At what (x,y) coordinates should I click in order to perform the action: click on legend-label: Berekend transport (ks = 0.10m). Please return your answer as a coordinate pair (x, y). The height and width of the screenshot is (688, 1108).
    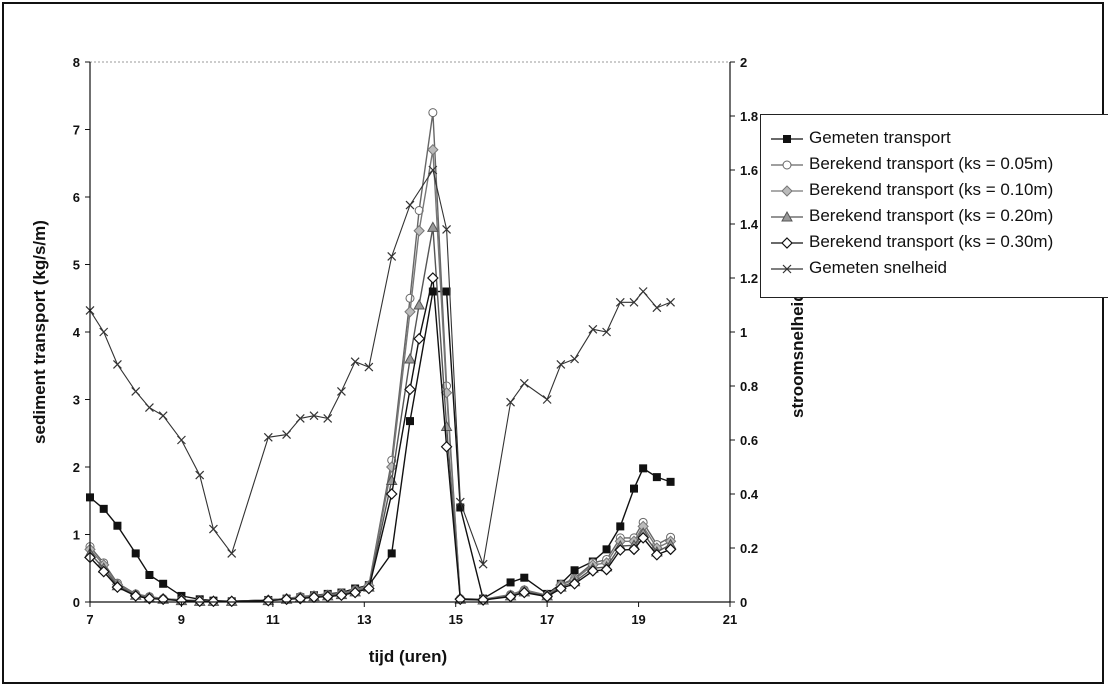
    Looking at the image, I should click on (931, 189).